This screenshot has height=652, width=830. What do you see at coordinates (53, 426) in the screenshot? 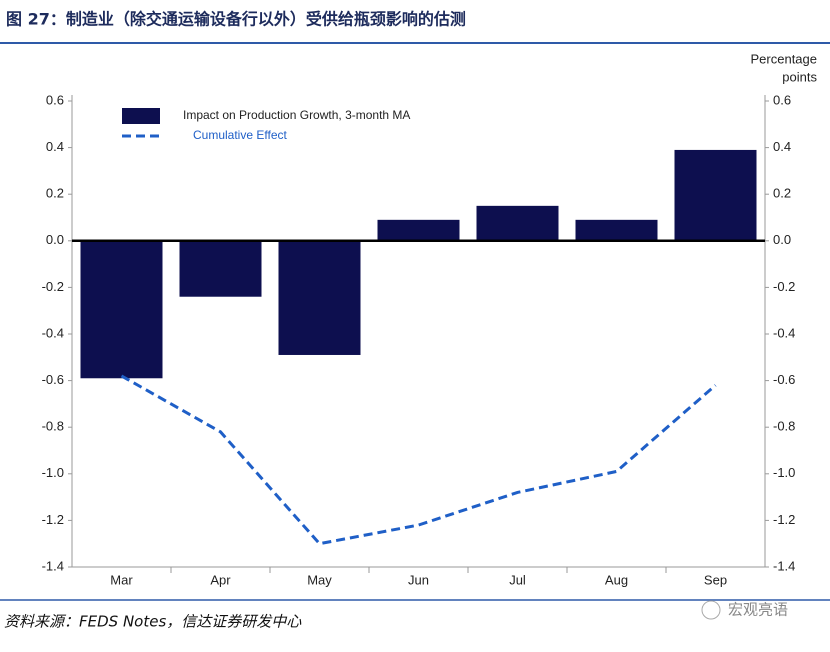
I see `y-tick-label: -0.8` at bounding box center [53, 426].